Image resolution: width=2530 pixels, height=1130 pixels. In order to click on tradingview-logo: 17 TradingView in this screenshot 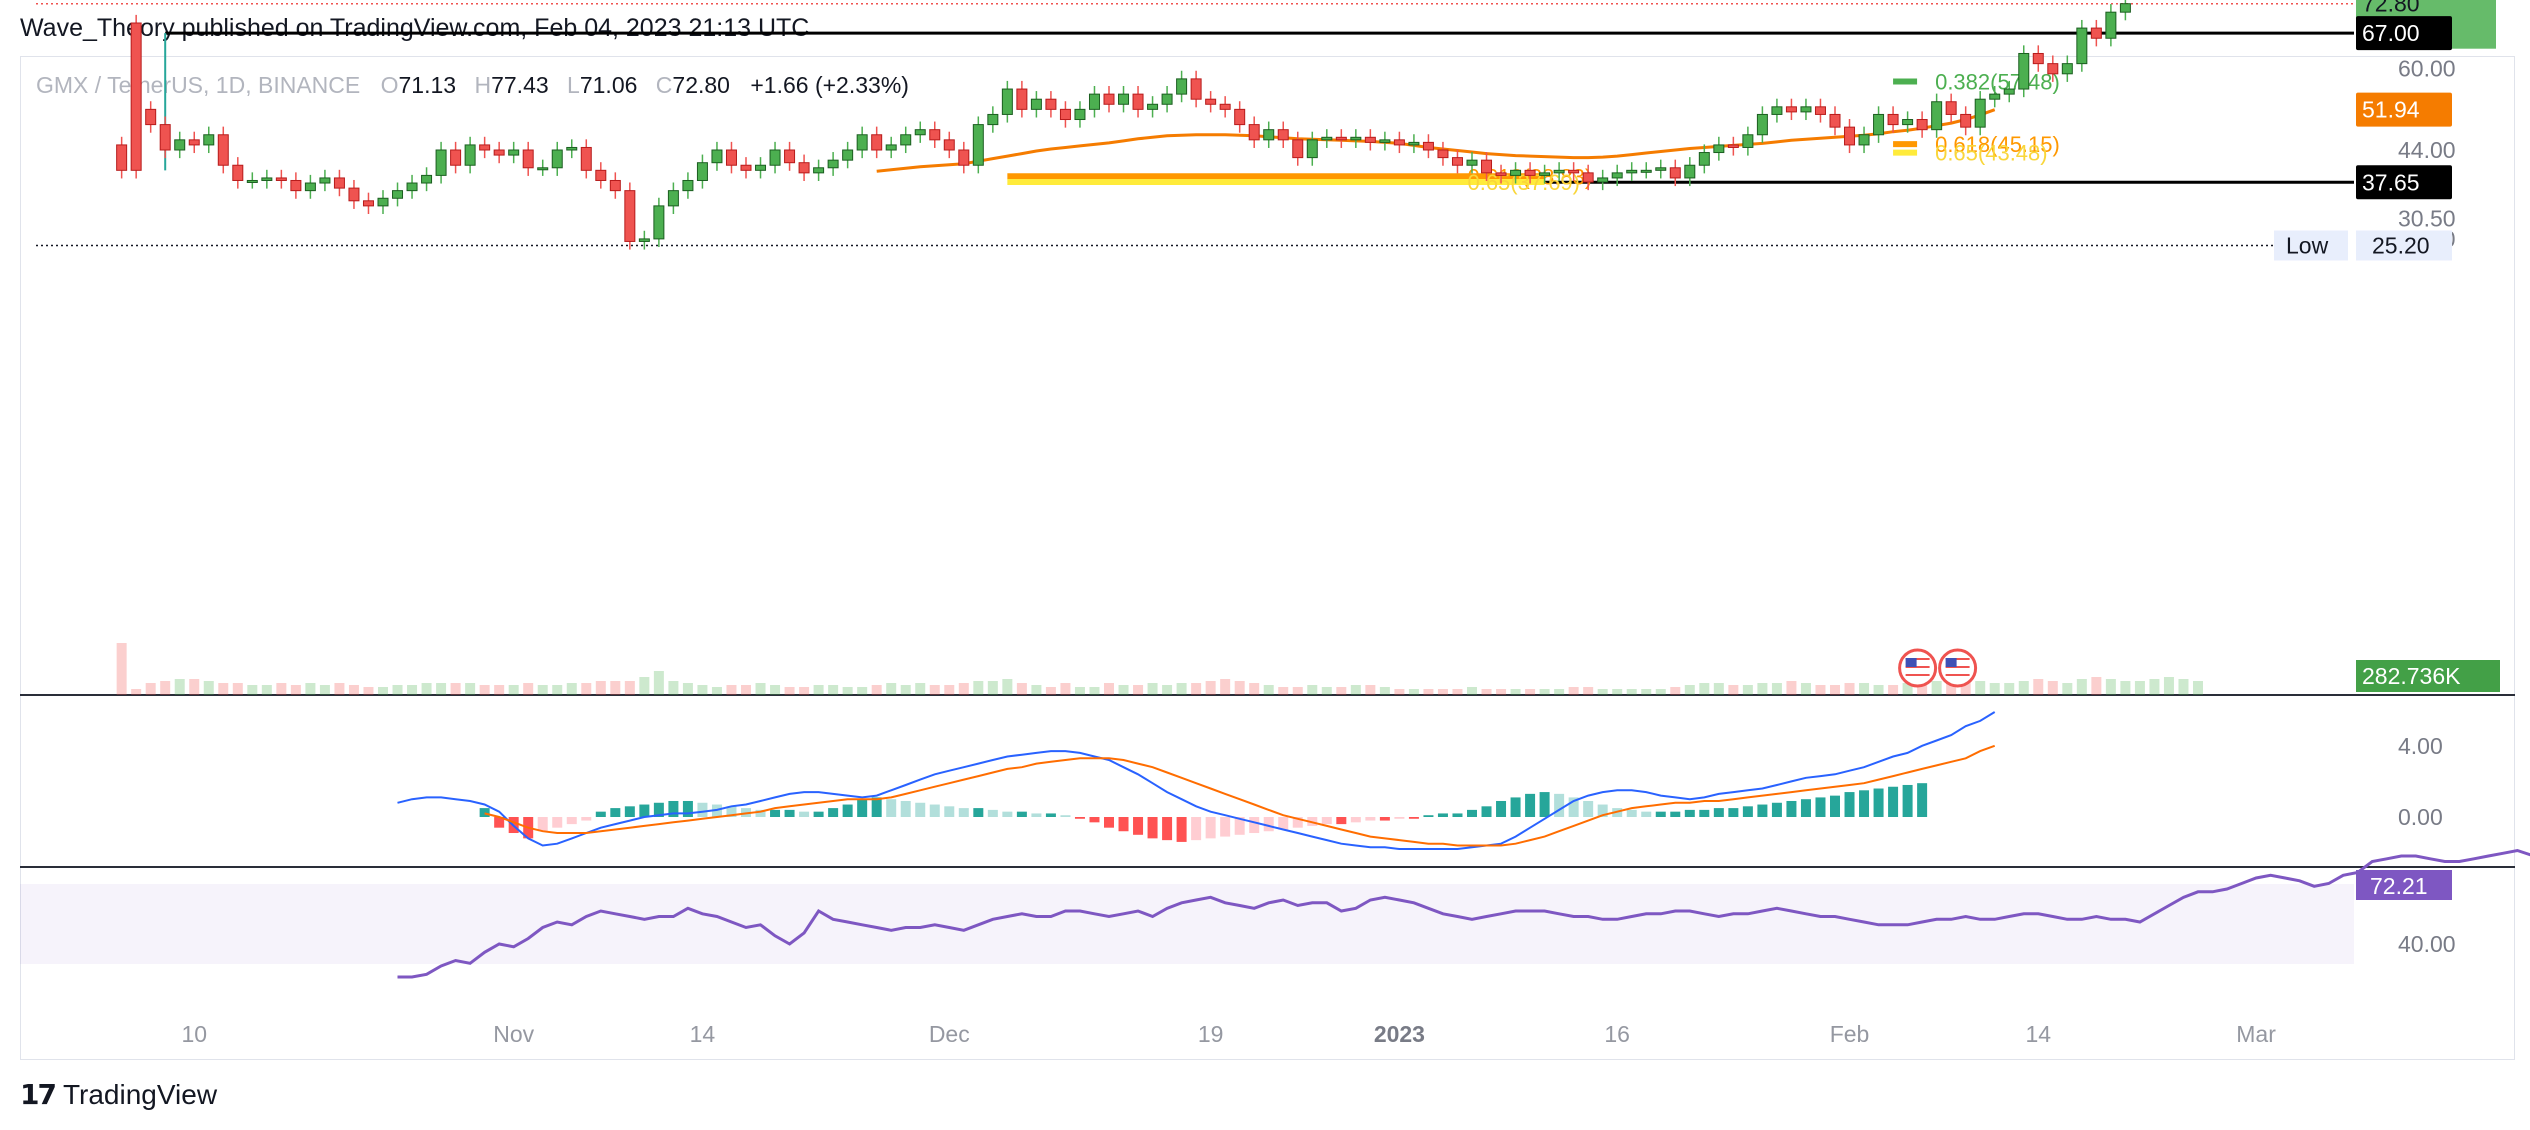, I will do `click(118, 1094)`.